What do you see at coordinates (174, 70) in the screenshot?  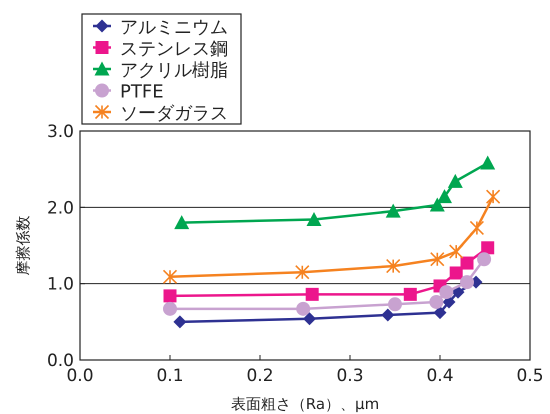 I see `legend-label: アクリル樹脂` at bounding box center [174, 70].